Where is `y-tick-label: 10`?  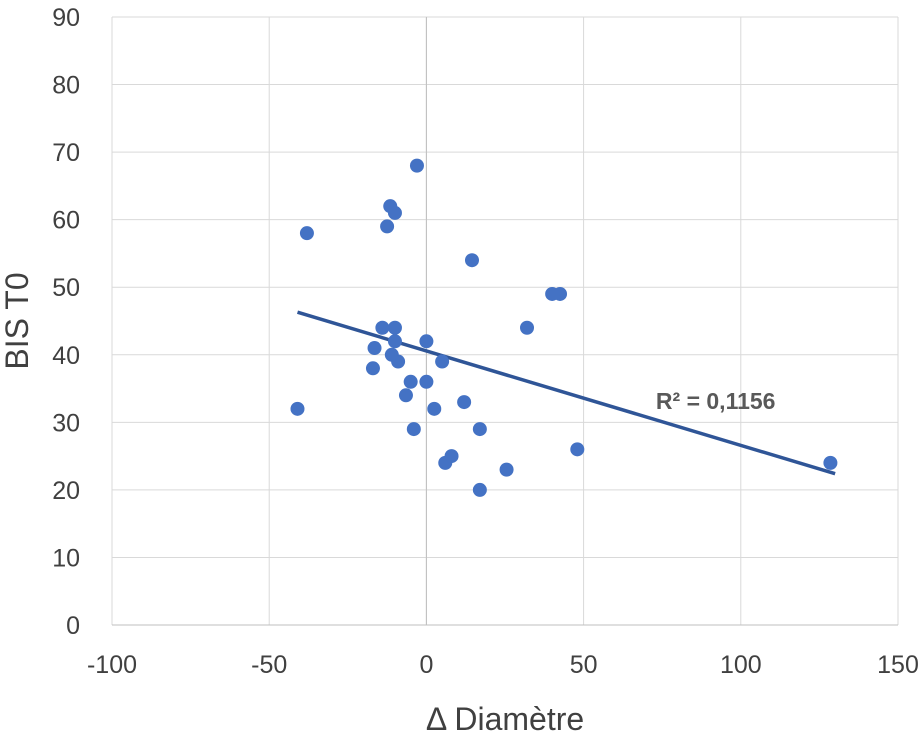
y-tick-label: 10 is located at coordinates (66, 558).